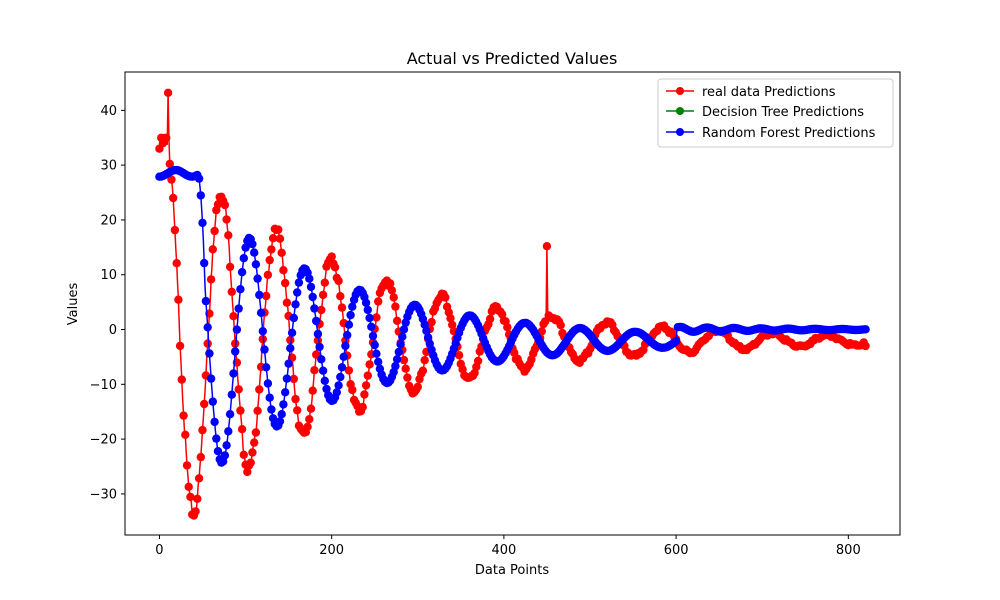  I want to click on x-axis-label: Data Points, so click(512, 570).